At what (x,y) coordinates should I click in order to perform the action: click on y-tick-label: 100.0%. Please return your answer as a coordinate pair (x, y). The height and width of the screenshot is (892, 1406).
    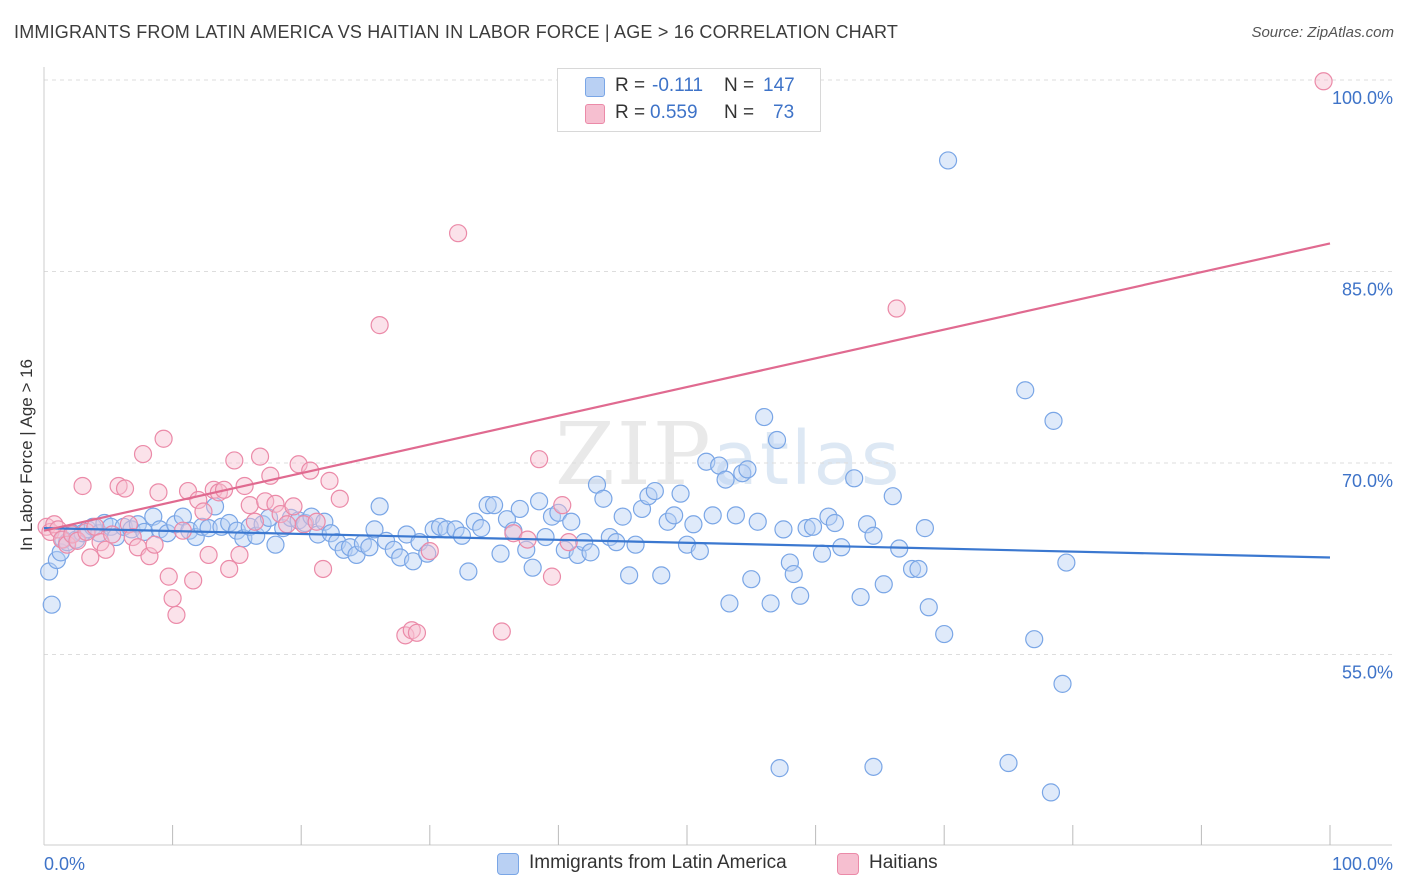
    Looking at the image, I should click on (1362, 98).